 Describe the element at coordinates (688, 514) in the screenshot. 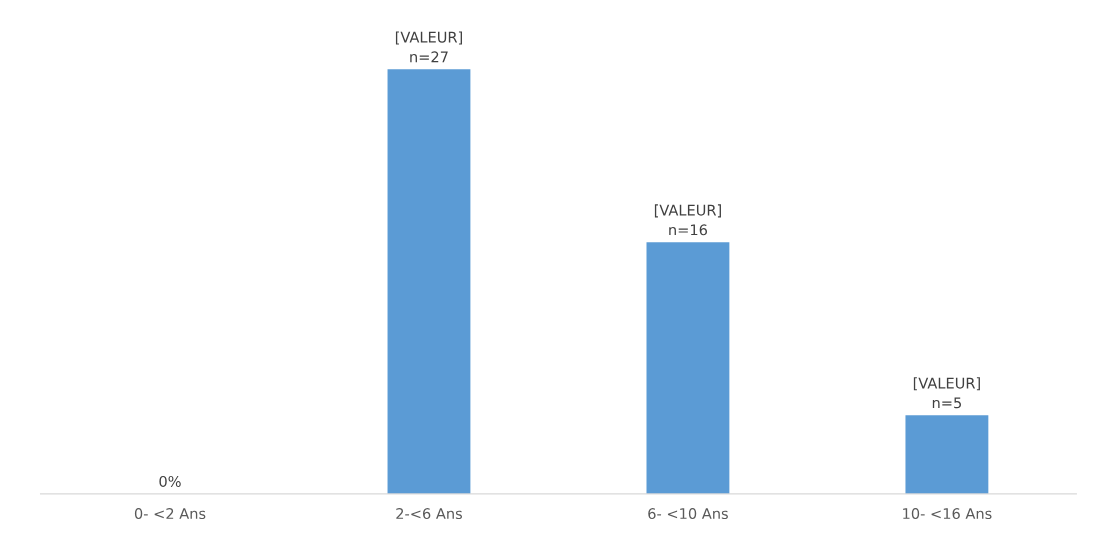

I see `x-tick-label: 6- <10 Ans` at that location.